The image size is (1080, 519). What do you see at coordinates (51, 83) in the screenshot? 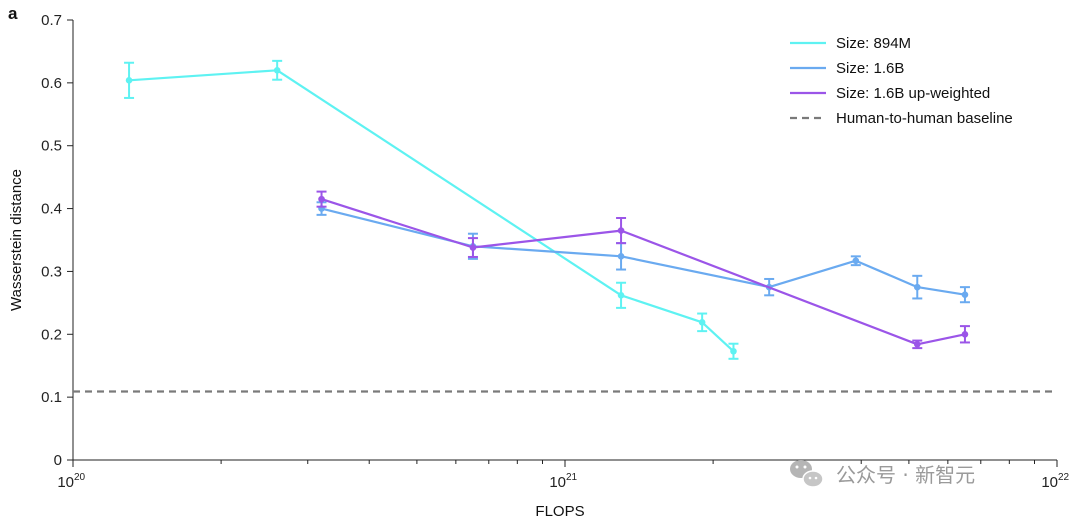
I see `y-tick-label: 0.6` at bounding box center [51, 83].